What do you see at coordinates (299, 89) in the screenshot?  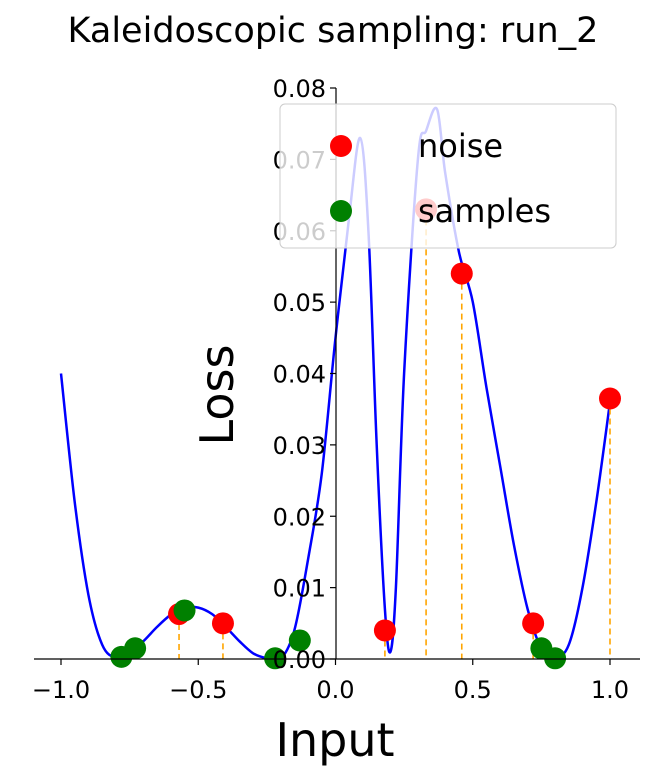 I see `y-tick-label: 0.08` at bounding box center [299, 89].